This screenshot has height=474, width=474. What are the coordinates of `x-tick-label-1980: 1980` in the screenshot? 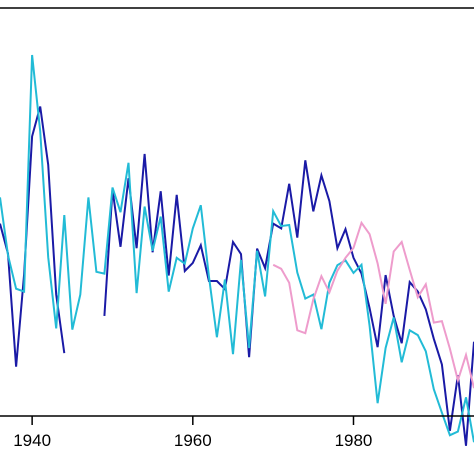 It's located at (354, 440).